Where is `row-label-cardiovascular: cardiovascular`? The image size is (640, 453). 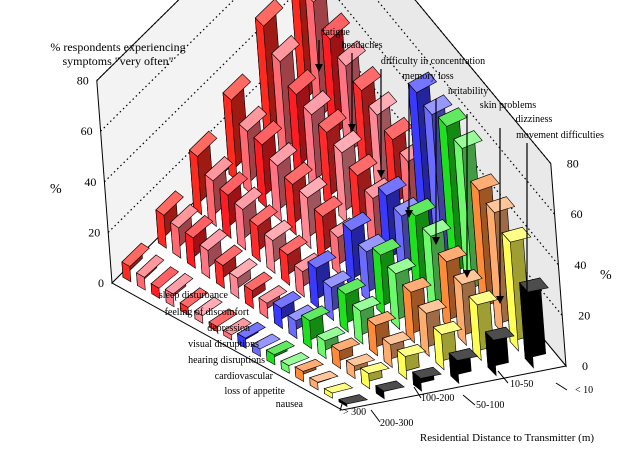 row-label-cardiovascular: cardiovascular is located at coordinates (244, 376).